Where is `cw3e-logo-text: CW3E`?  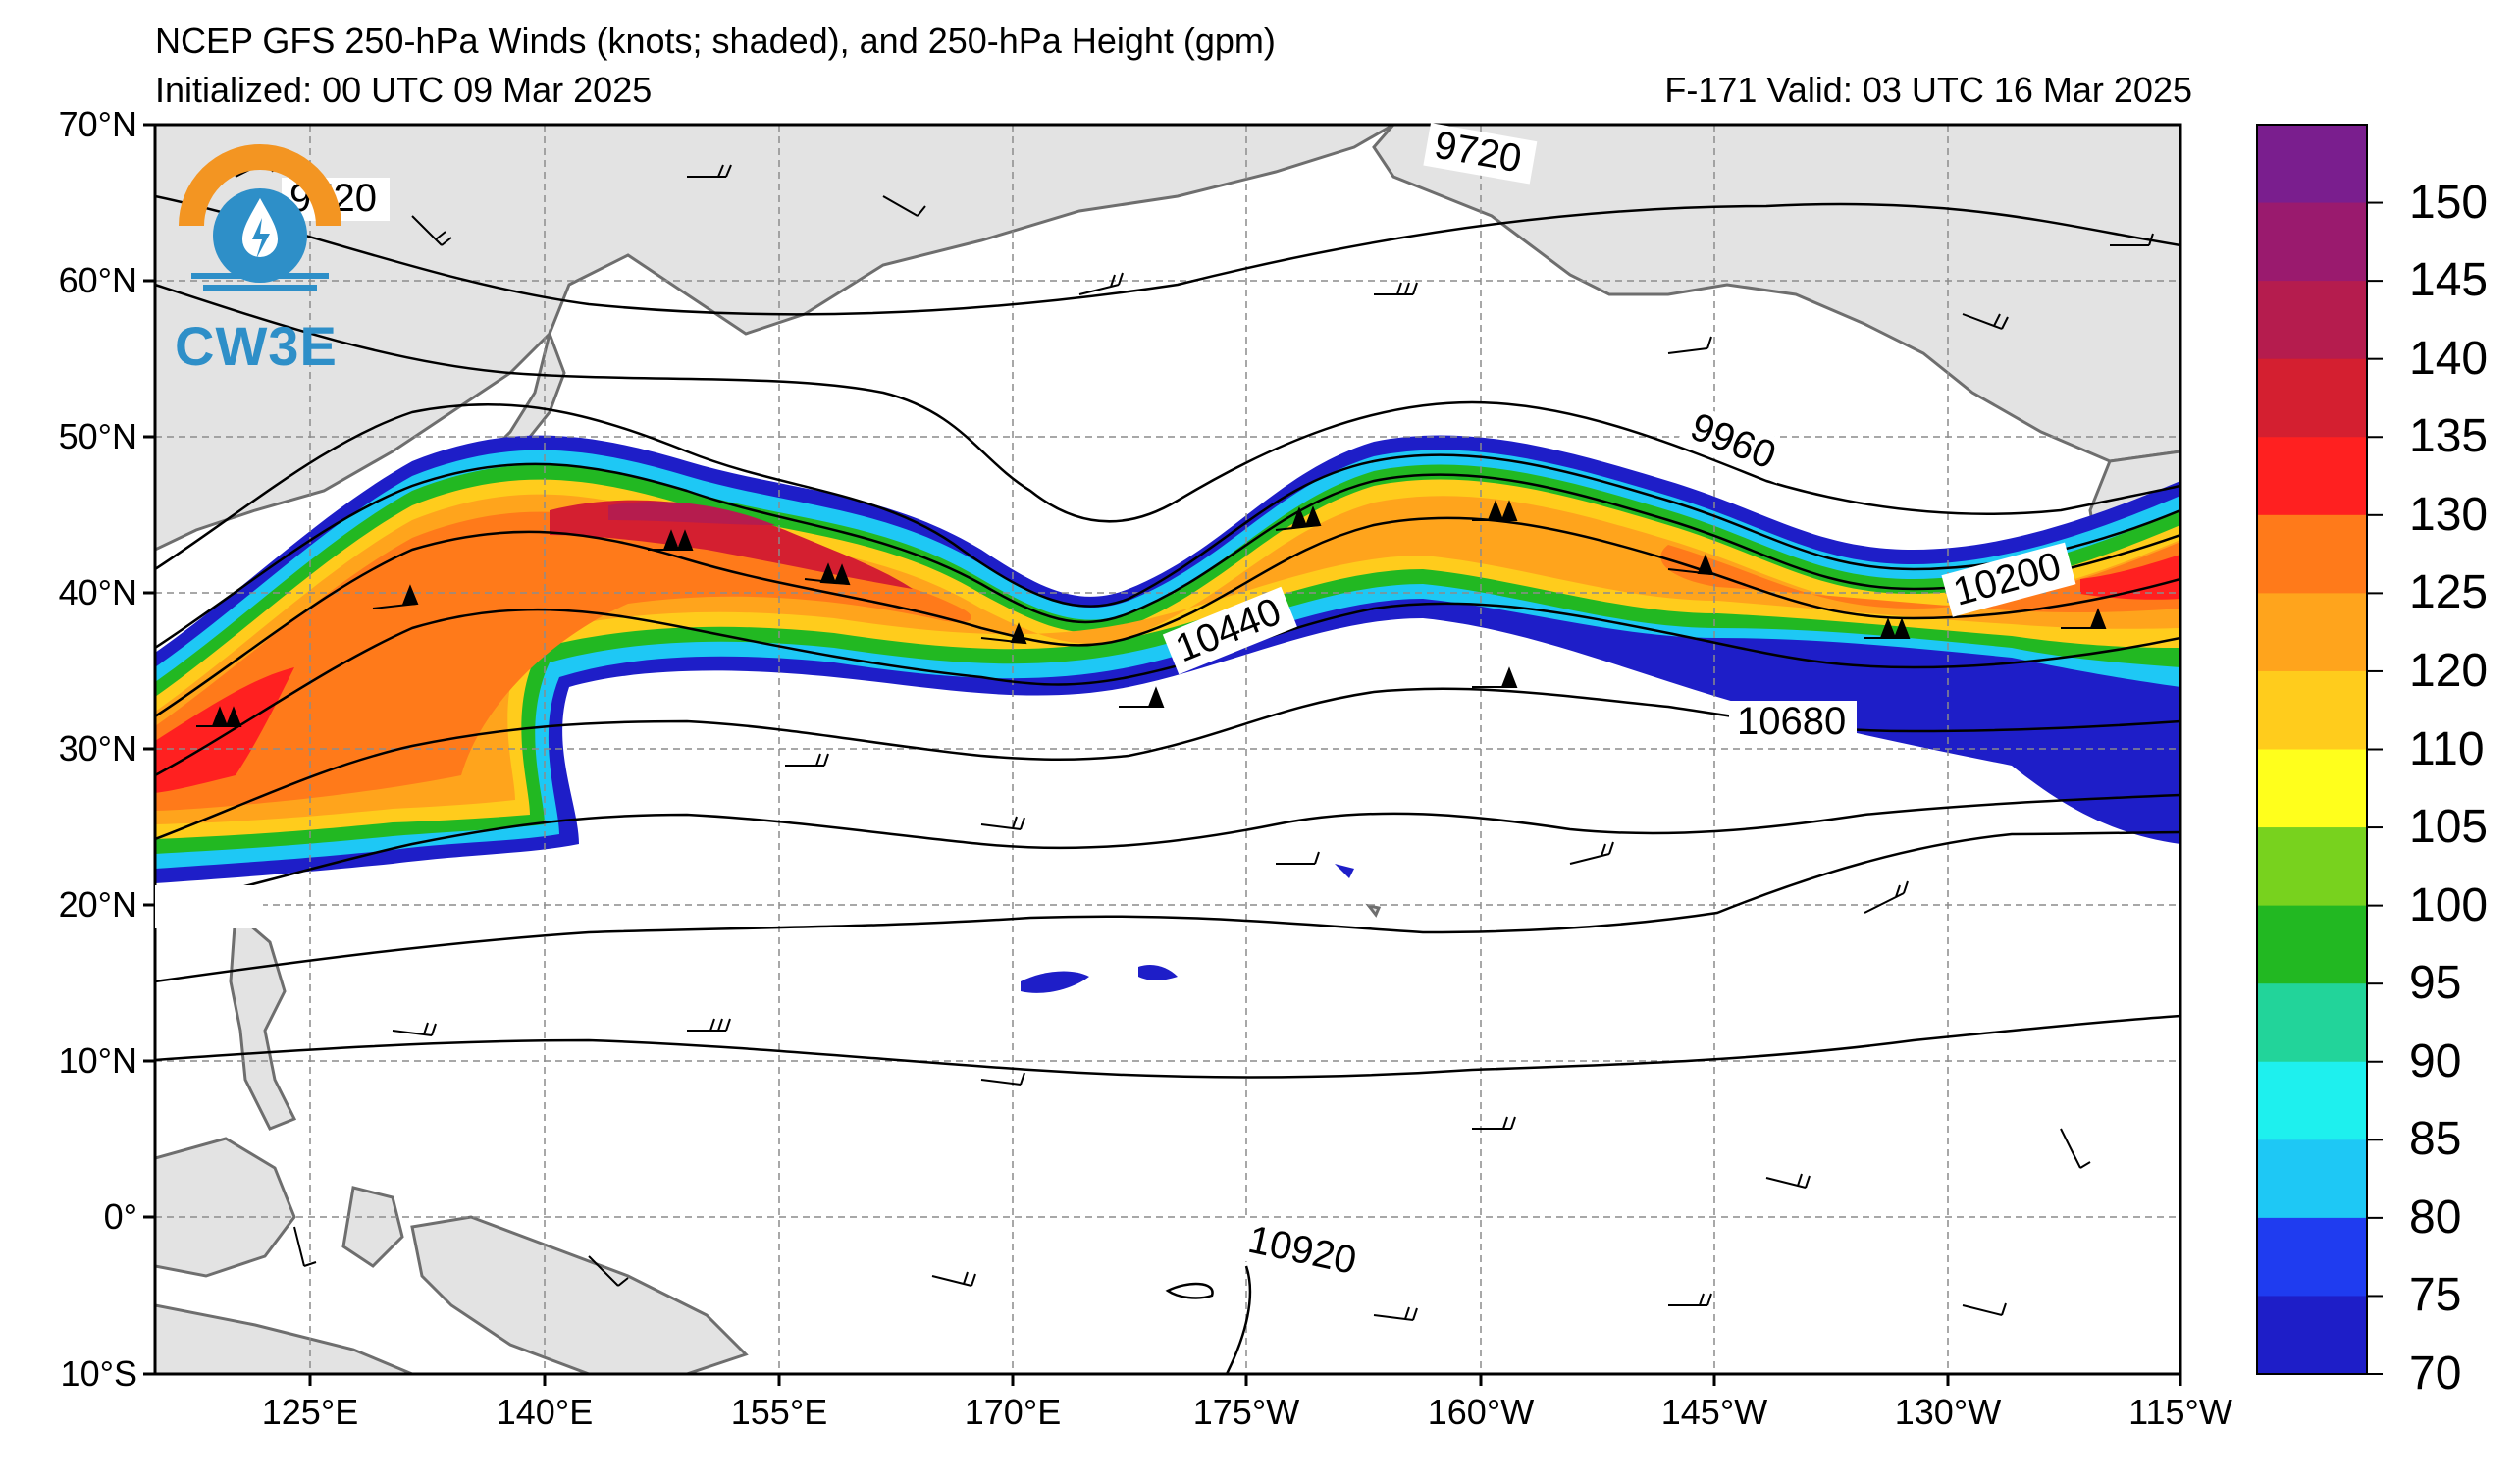
cw3e-logo-text: CW3E is located at coordinates (256, 346).